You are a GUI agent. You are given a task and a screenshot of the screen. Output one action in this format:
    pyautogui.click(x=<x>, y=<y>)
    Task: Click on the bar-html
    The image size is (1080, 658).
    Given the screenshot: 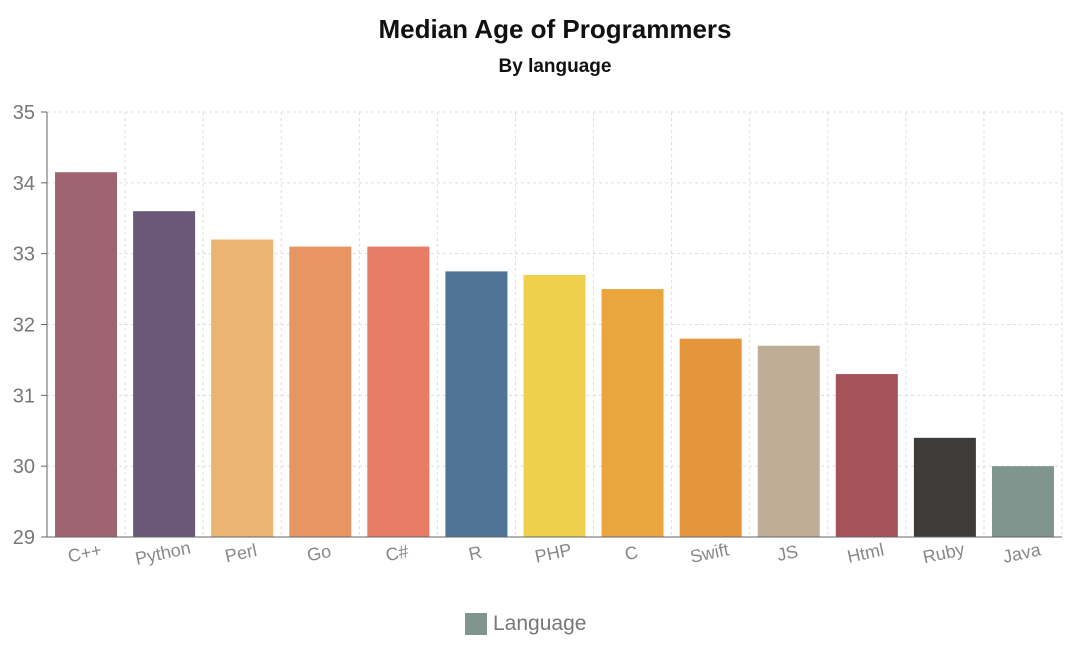 What is the action you would take?
    pyautogui.click(x=866, y=455)
    